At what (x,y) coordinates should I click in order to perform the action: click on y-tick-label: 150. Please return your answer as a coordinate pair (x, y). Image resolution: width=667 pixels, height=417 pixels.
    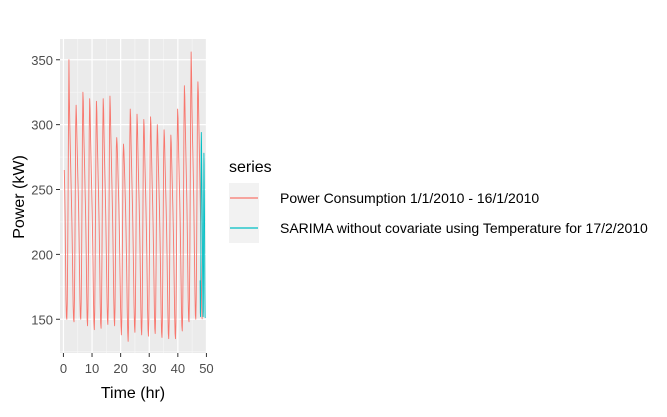
    Looking at the image, I should click on (42, 319).